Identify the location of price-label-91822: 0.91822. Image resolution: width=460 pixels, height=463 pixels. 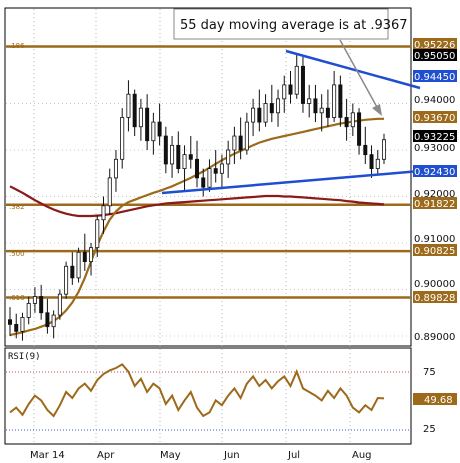
(434, 204).